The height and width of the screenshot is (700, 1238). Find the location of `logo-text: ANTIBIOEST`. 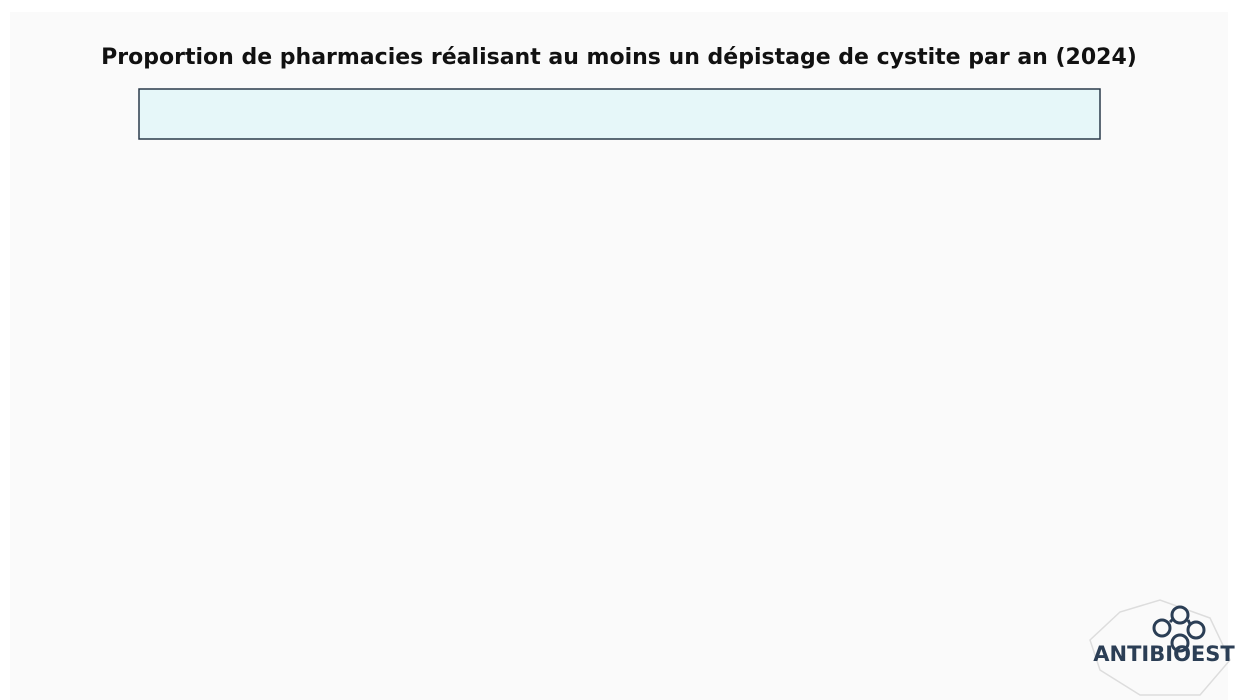

logo-text: ANTIBIOEST is located at coordinates (1164, 654).